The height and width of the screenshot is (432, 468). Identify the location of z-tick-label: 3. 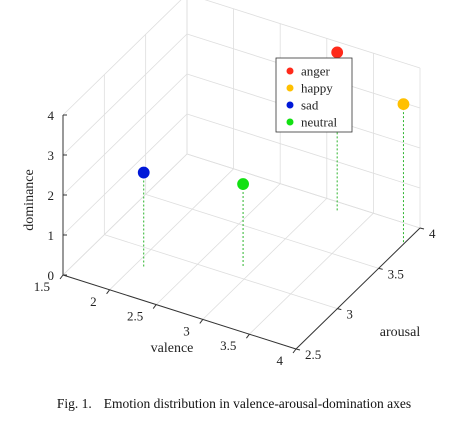
(51, 155).